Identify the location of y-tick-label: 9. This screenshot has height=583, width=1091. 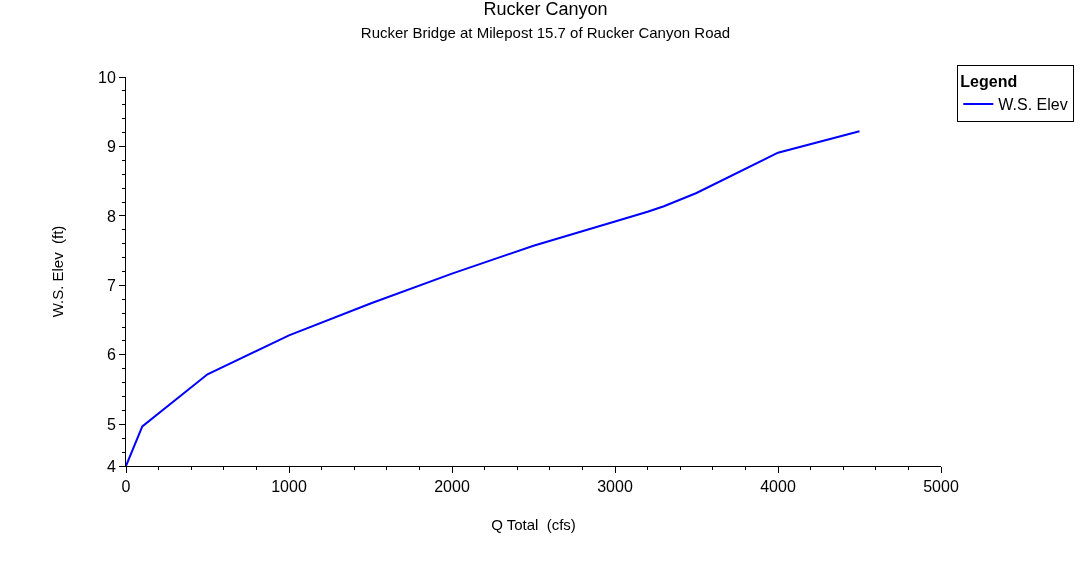
(111, 147).